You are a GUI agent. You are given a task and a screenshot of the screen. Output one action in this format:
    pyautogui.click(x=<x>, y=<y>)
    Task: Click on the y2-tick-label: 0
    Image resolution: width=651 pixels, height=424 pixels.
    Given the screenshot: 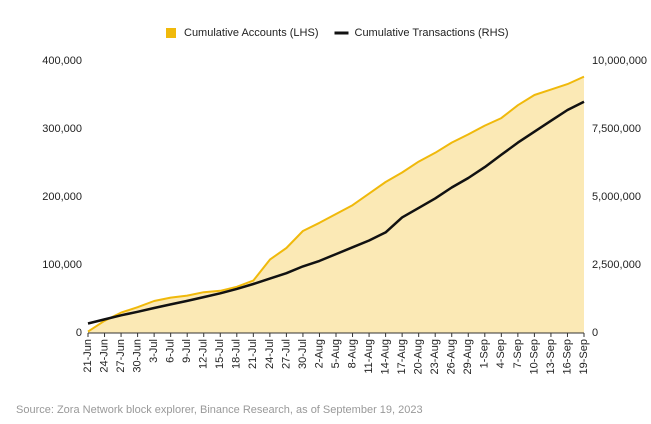 What is the action you would take?
    pyautogui.click(x=595, y=333)
    